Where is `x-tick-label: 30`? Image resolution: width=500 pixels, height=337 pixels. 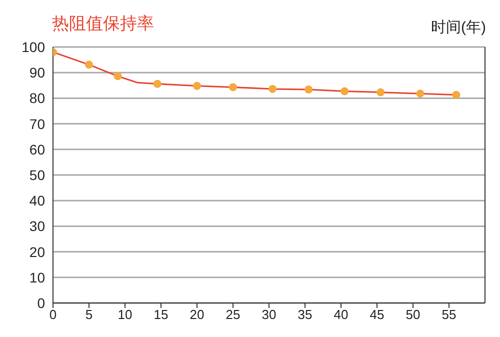 x-tick-label: 30 is located at coordinates (269, 314).